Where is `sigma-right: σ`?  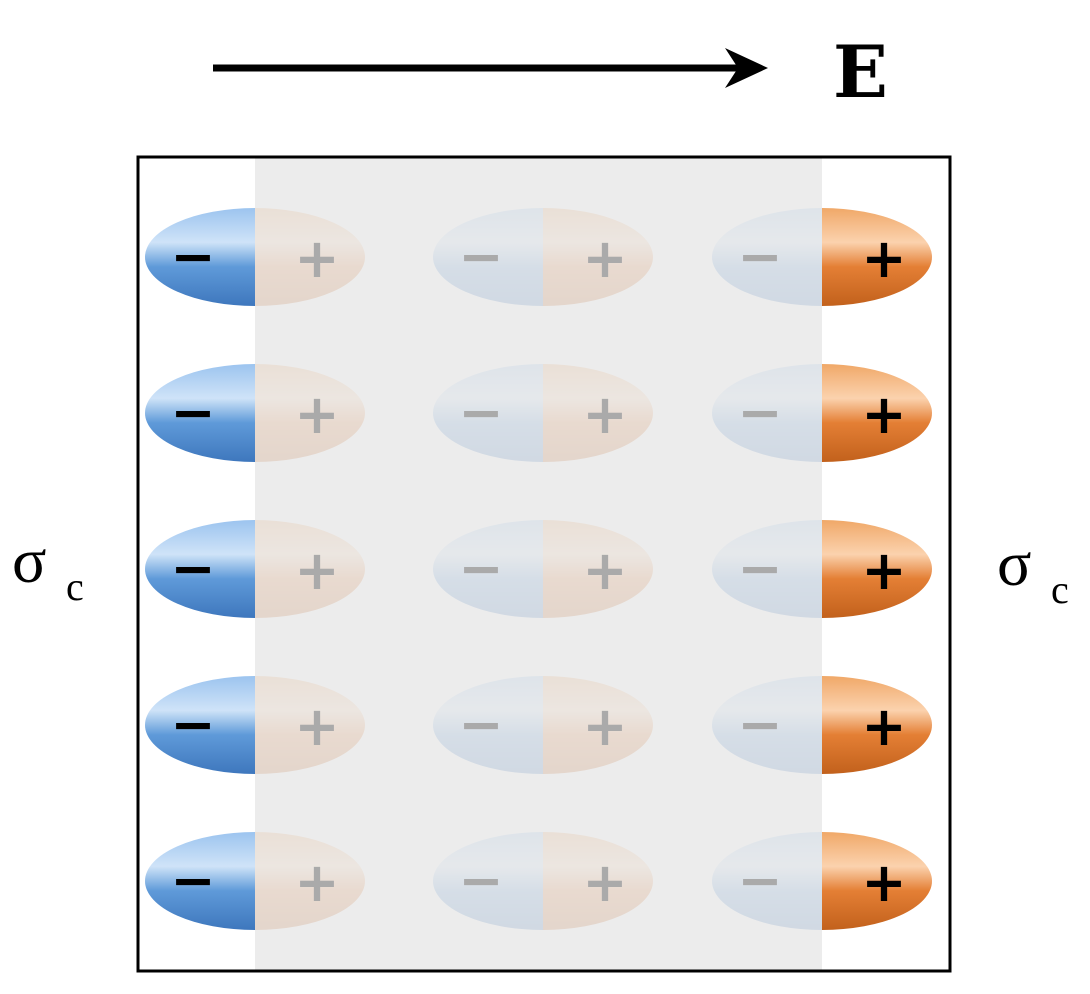
sigma-right: σ is located at coordinates (1014, 563).